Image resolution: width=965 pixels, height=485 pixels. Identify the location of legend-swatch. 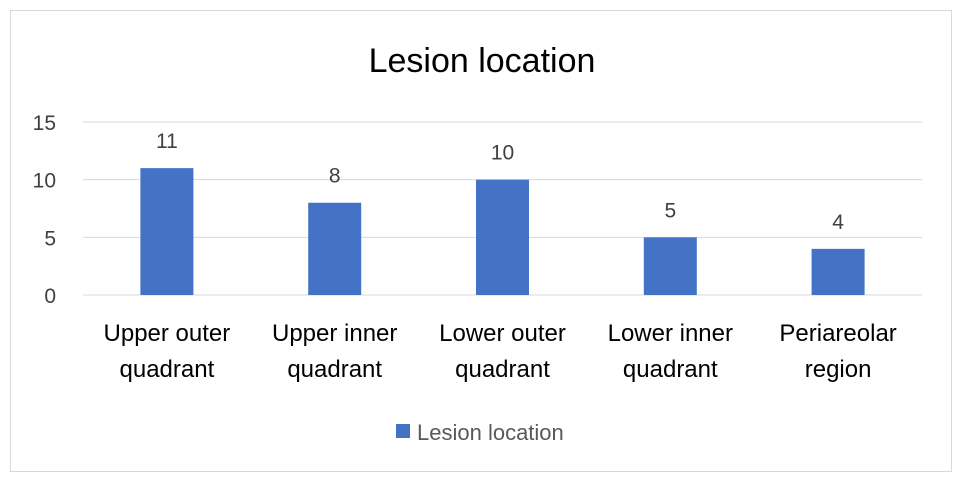
(403, 431).